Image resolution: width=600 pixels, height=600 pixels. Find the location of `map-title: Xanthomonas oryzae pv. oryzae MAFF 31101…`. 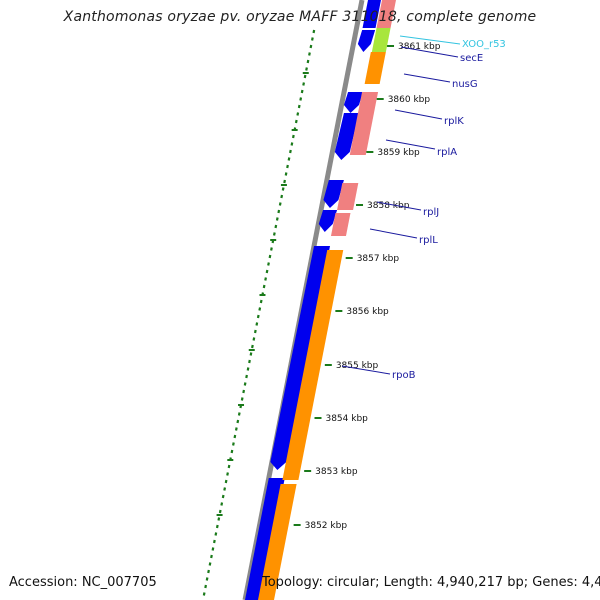

map-title: Xanthomonas oryzae pv. oryzae MAFF 31101… is located at coordinates (300, 17).